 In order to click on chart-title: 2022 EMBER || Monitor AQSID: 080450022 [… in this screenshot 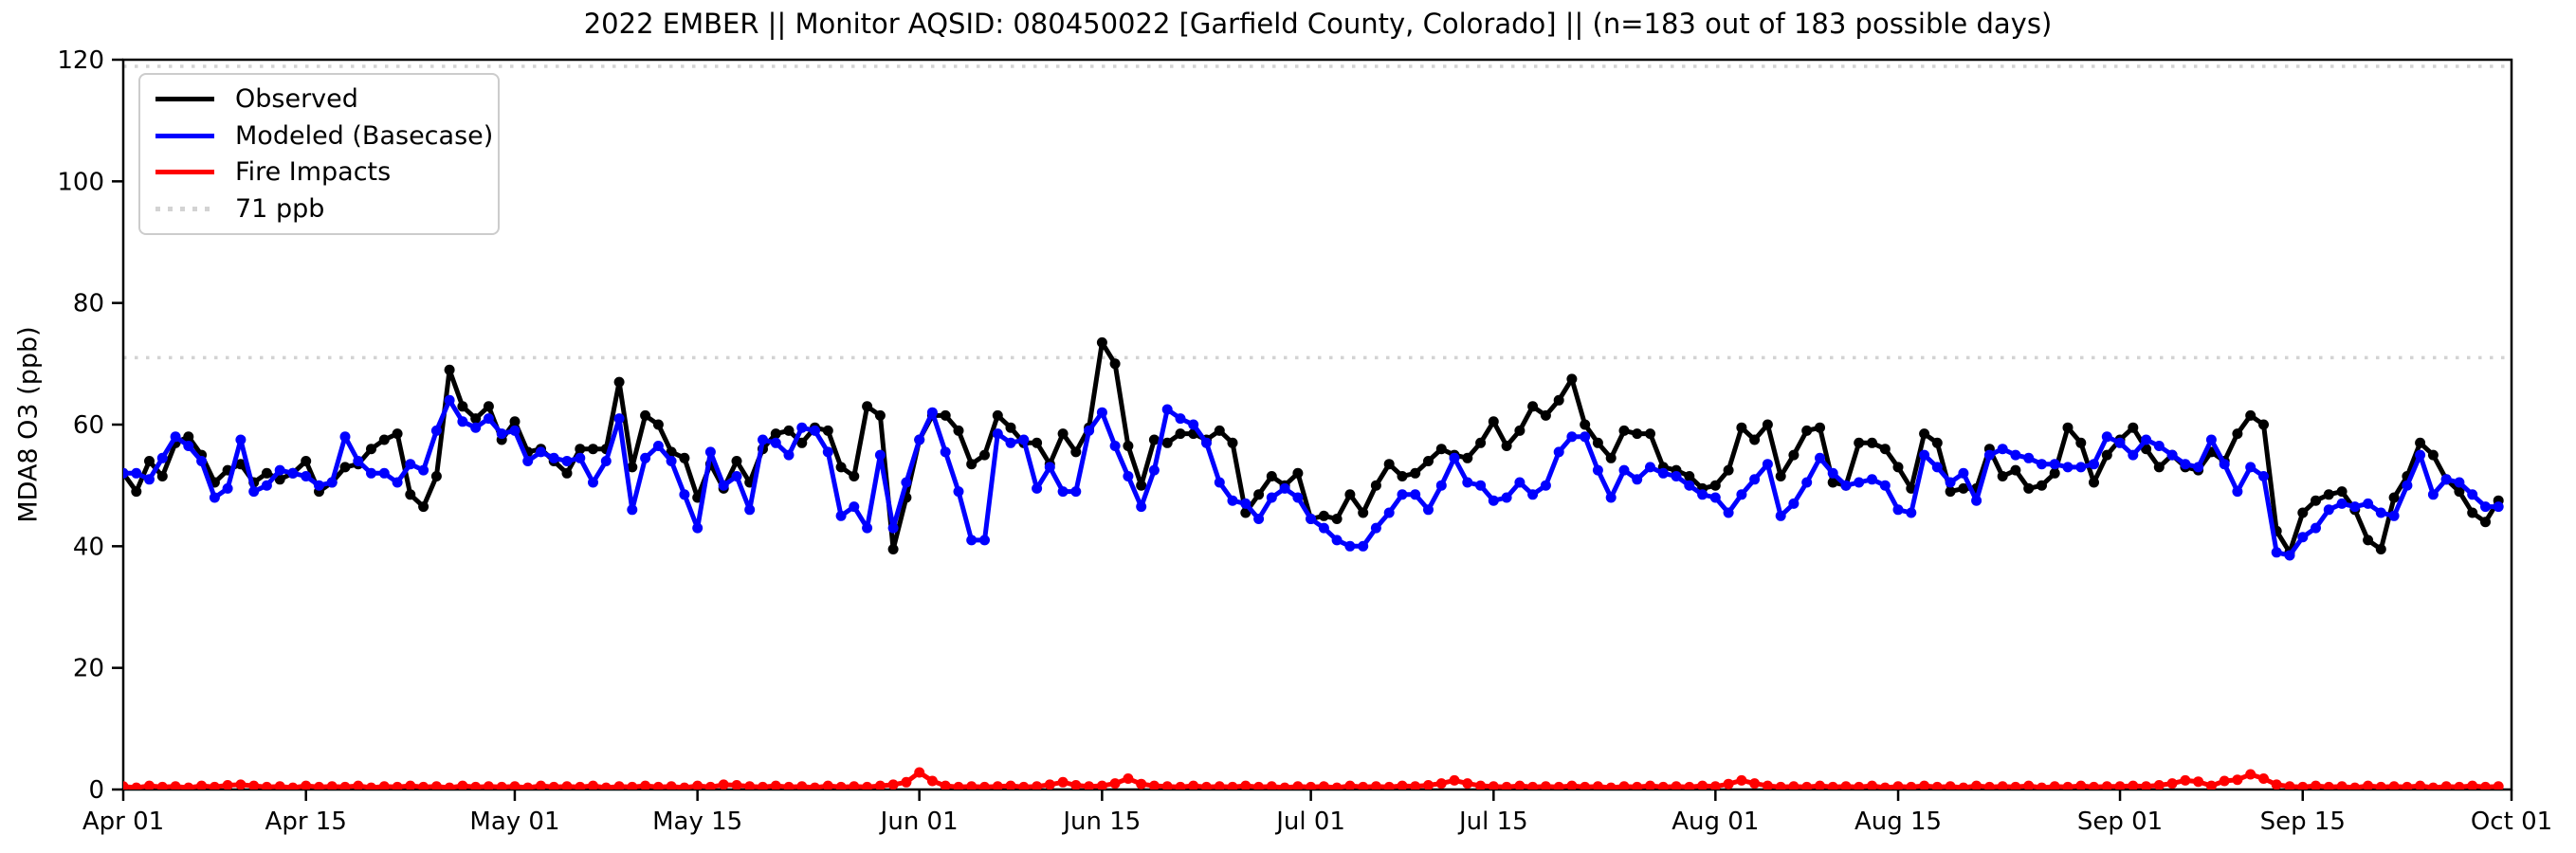, I will do `click(1318, 24)`.